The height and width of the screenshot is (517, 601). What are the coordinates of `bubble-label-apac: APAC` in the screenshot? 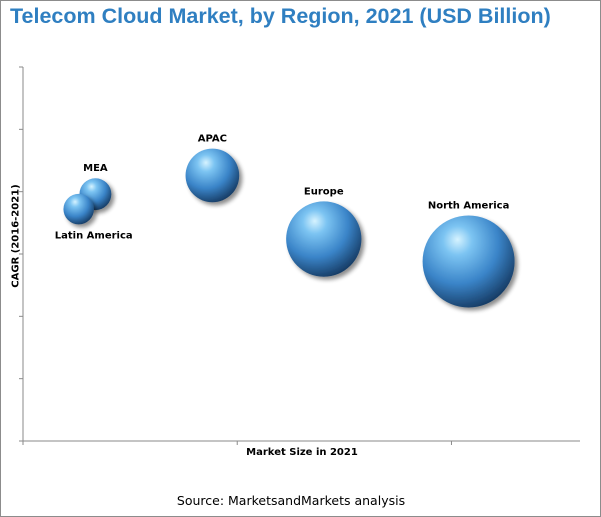 It's located at (212, 139).